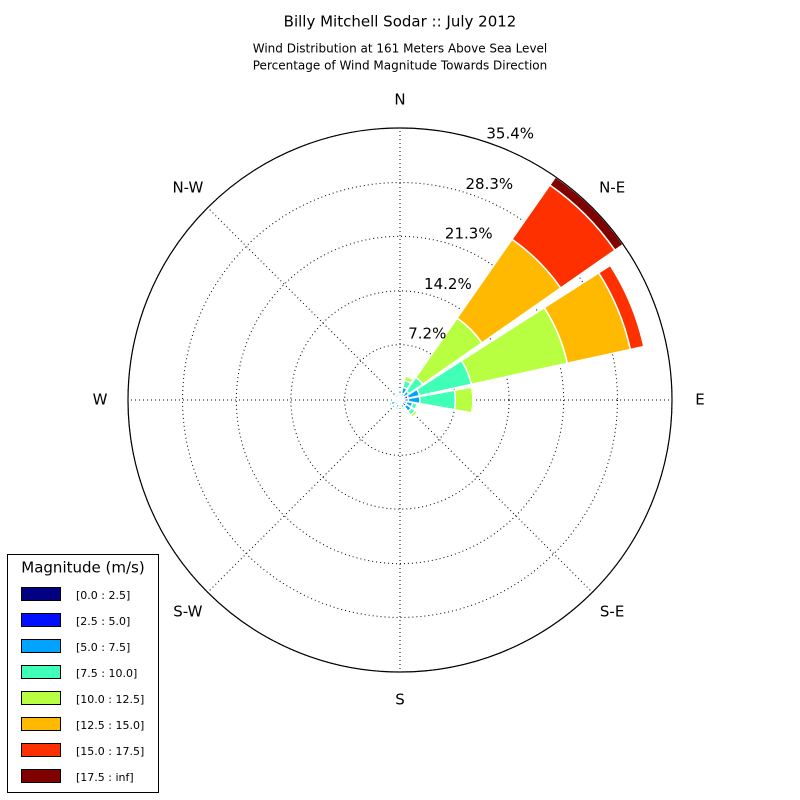 The width and height of the screenshot is (800, 800). Describe the element at coordinates (110, 699) in the screenshot. I see `legend-label: [10.0 : 12.5]` at that location.